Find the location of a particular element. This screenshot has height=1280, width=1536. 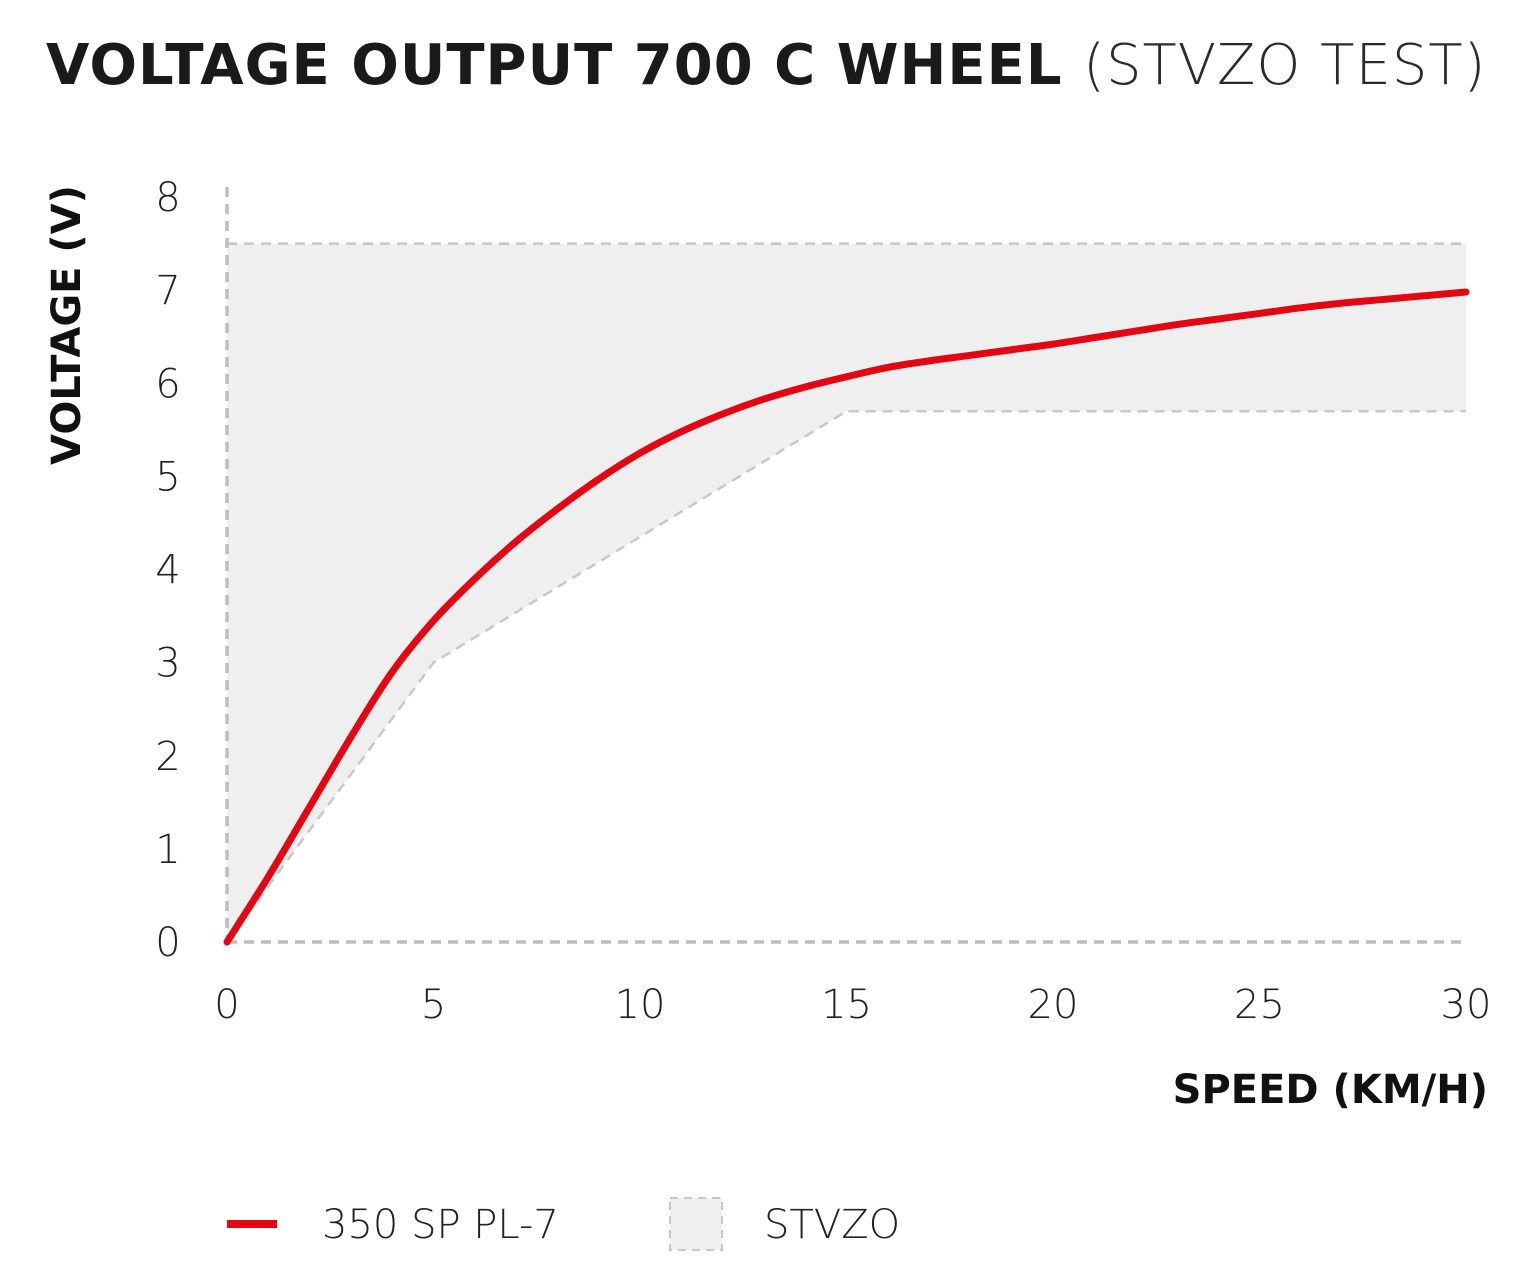

chart-title: VOLTAGE OUTPUT 700 C WHEEL (STVZO TEST) is located at coordinates (766, 66).